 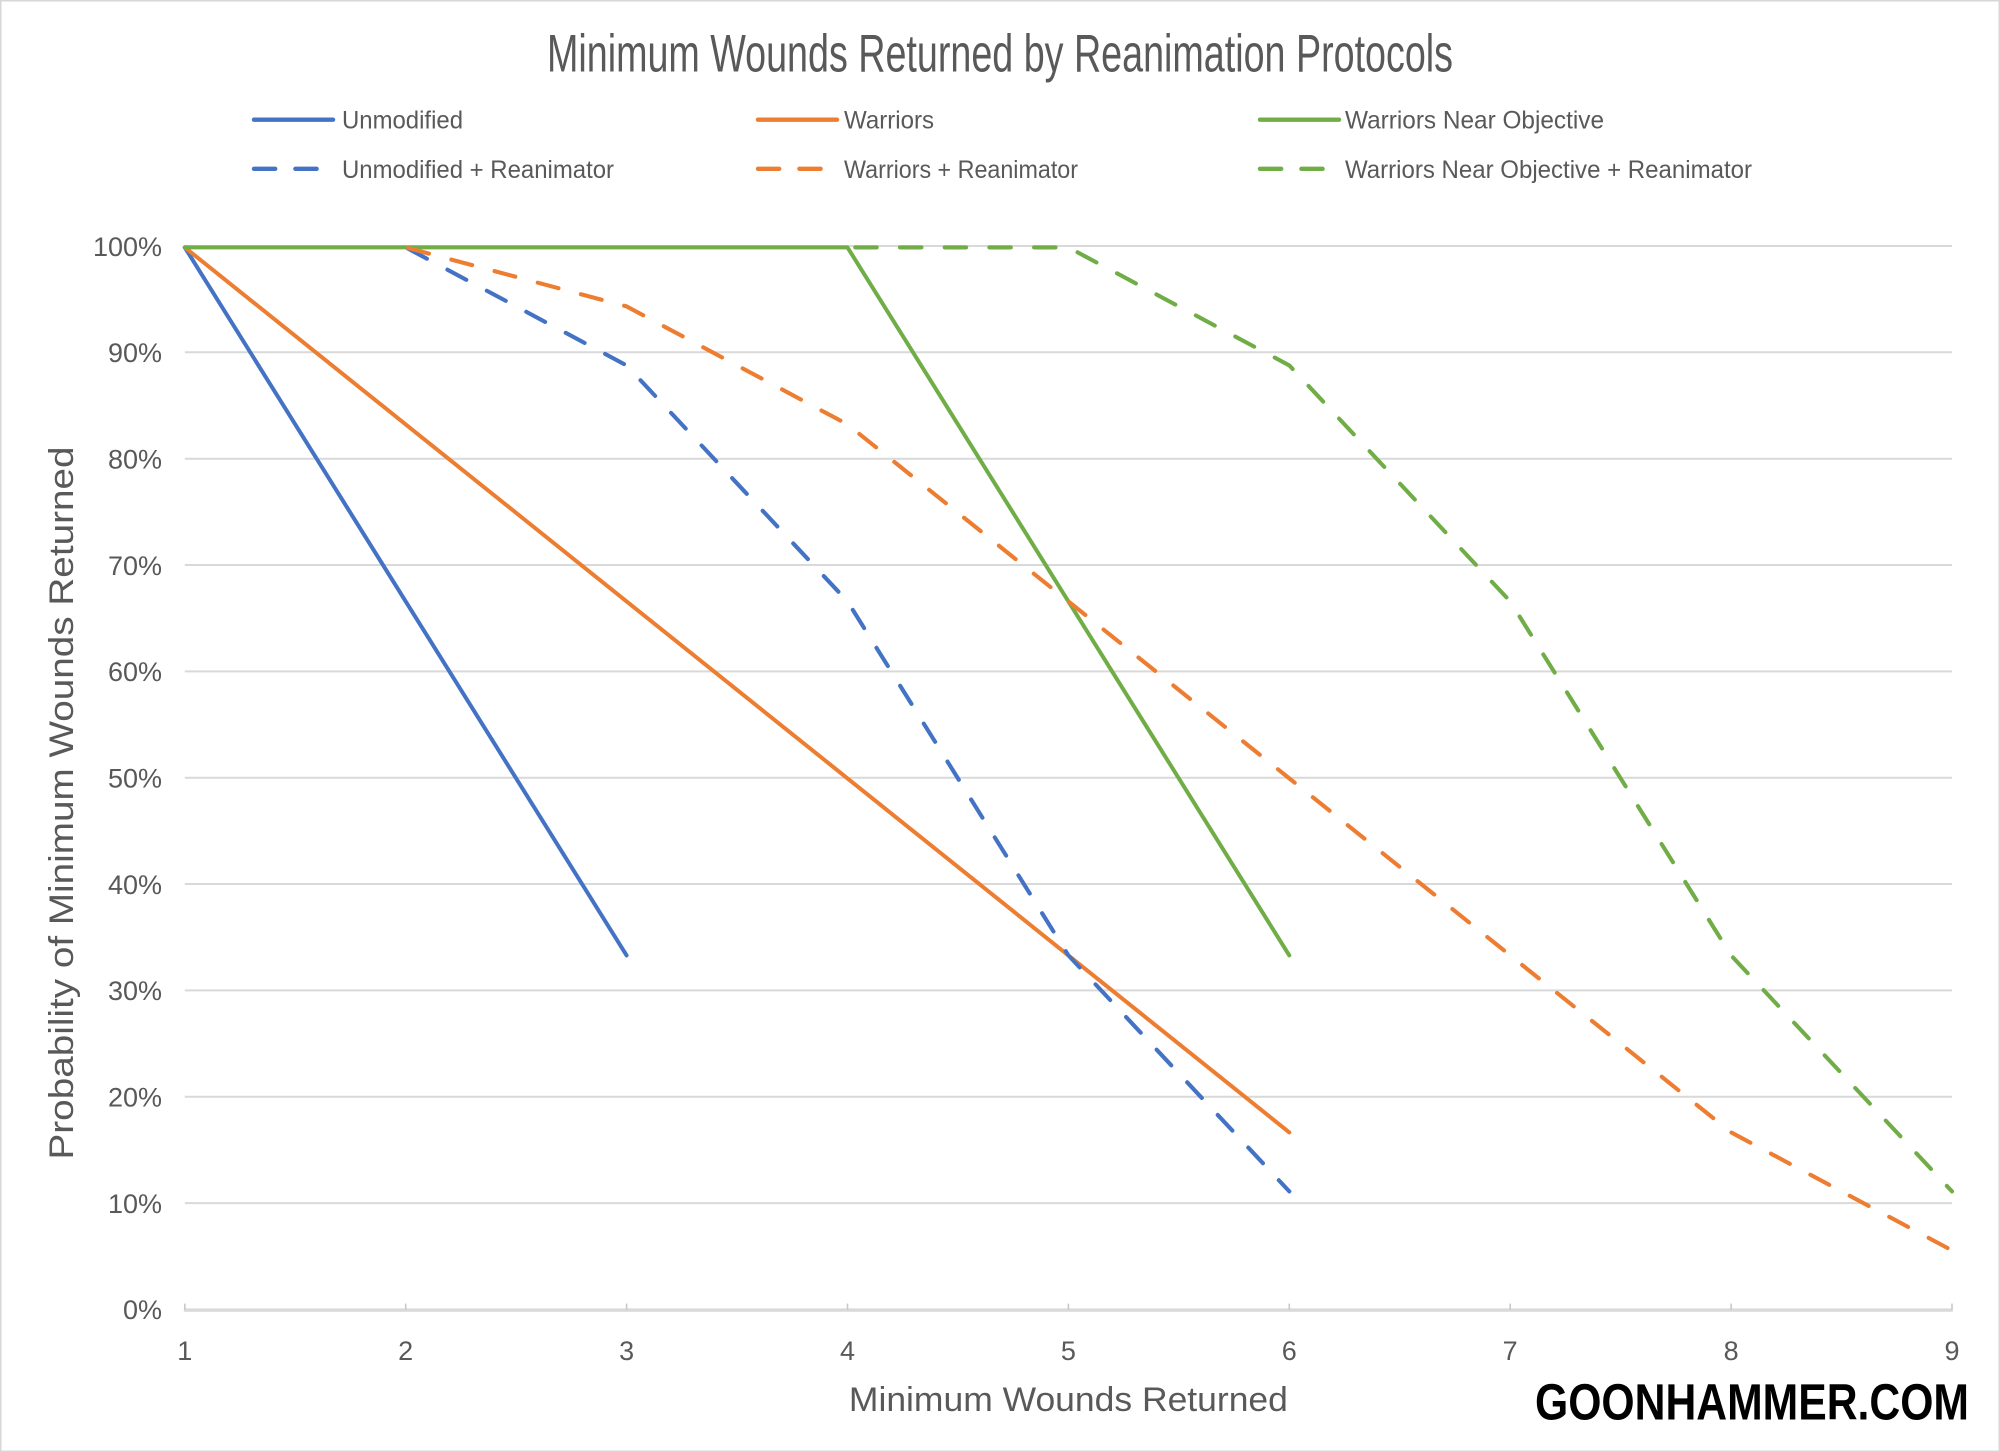 What do you see at coordinates (62, 803) in the screenshot?
I see `svg-text:Probability of Minimum Wounds: Probability of Minimum Wounds Returned` at bounding box center [62, 803].